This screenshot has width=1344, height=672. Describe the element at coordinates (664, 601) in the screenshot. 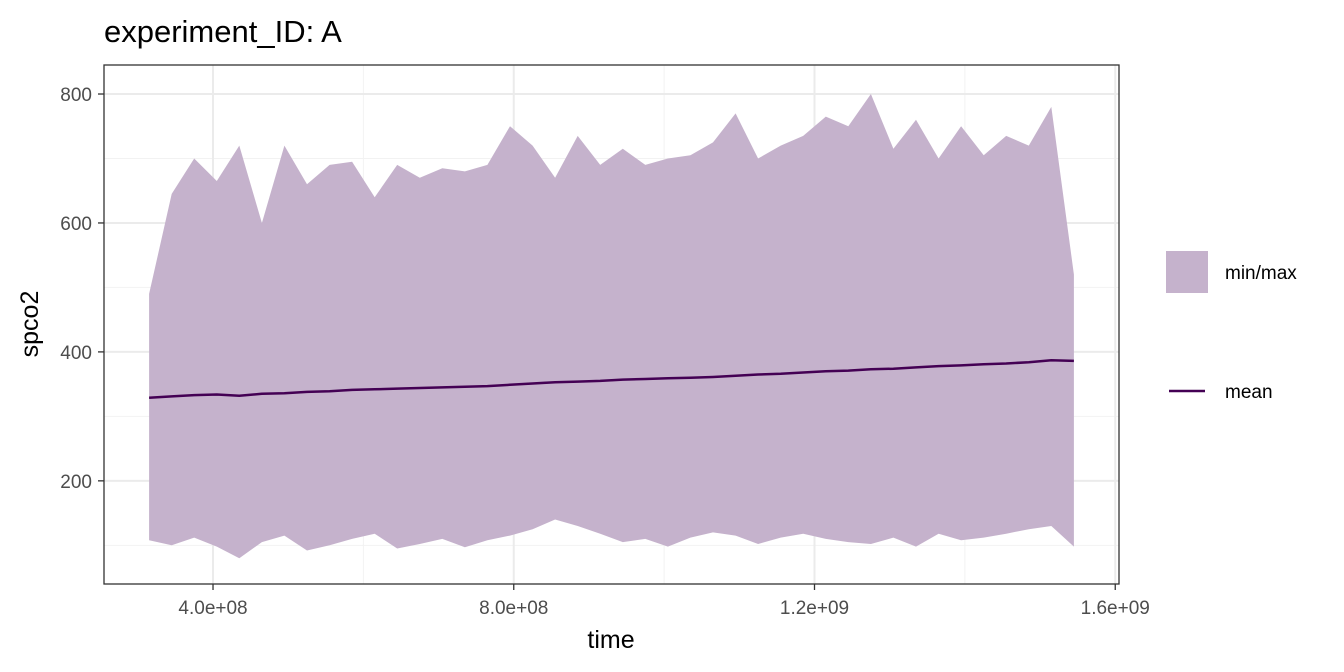

I see `x-axis: 4.0e+08 8.0e+08 1.2e+09 1.6e+09` at that location.